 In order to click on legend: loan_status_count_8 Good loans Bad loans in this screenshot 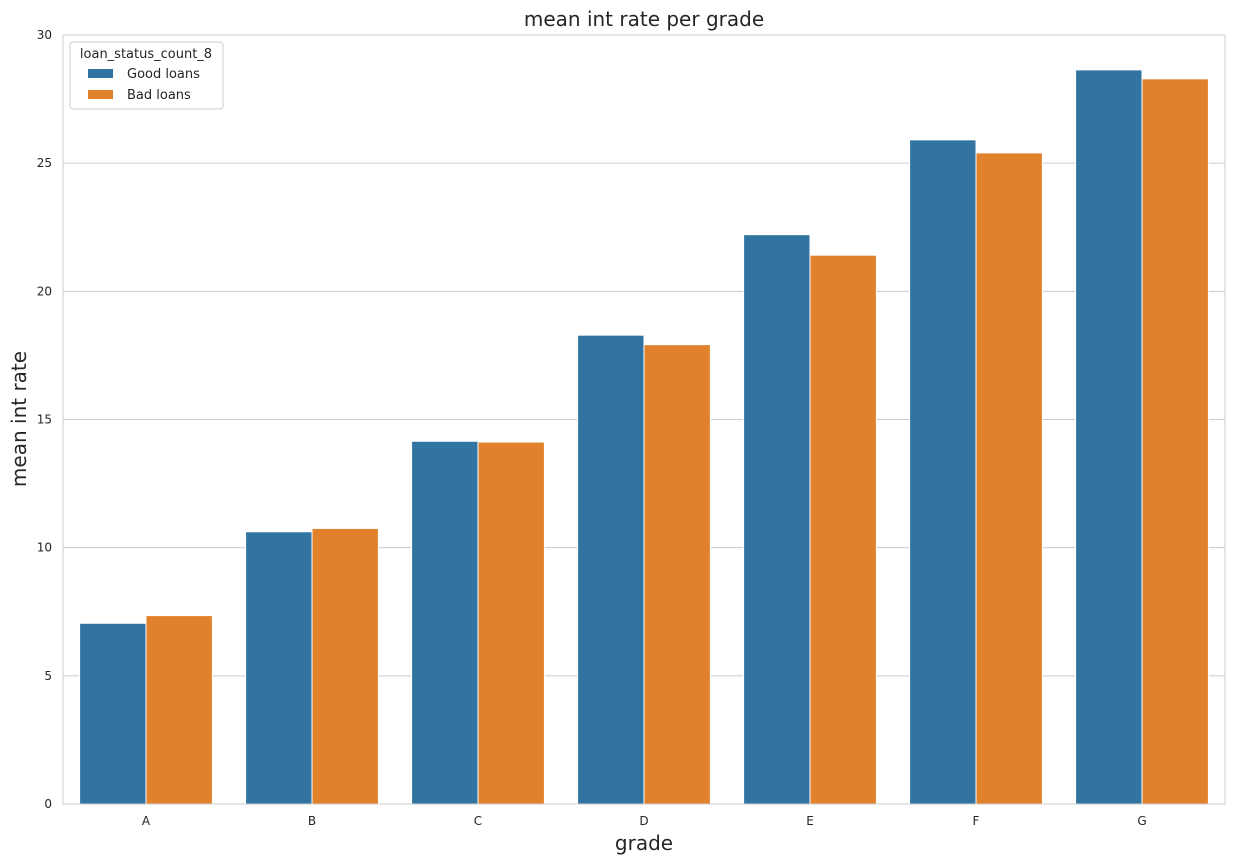, I will do `click(146, 75)`.